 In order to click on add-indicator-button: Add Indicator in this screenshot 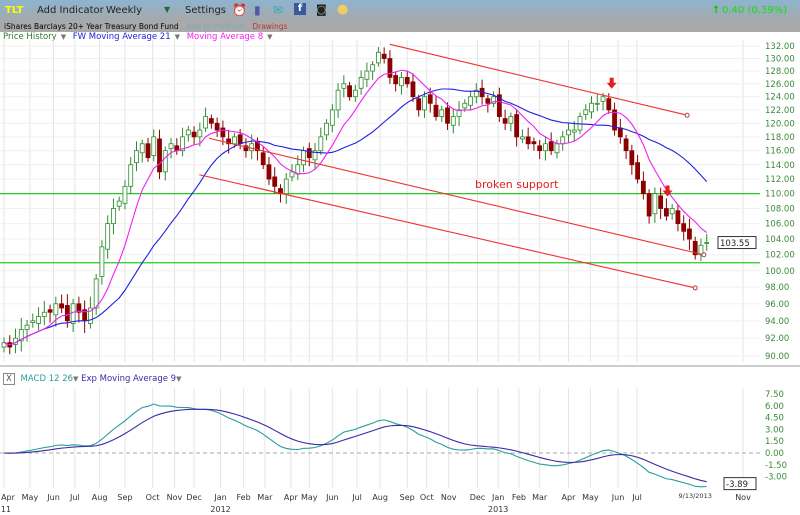, I will do `click(70, 10)`.